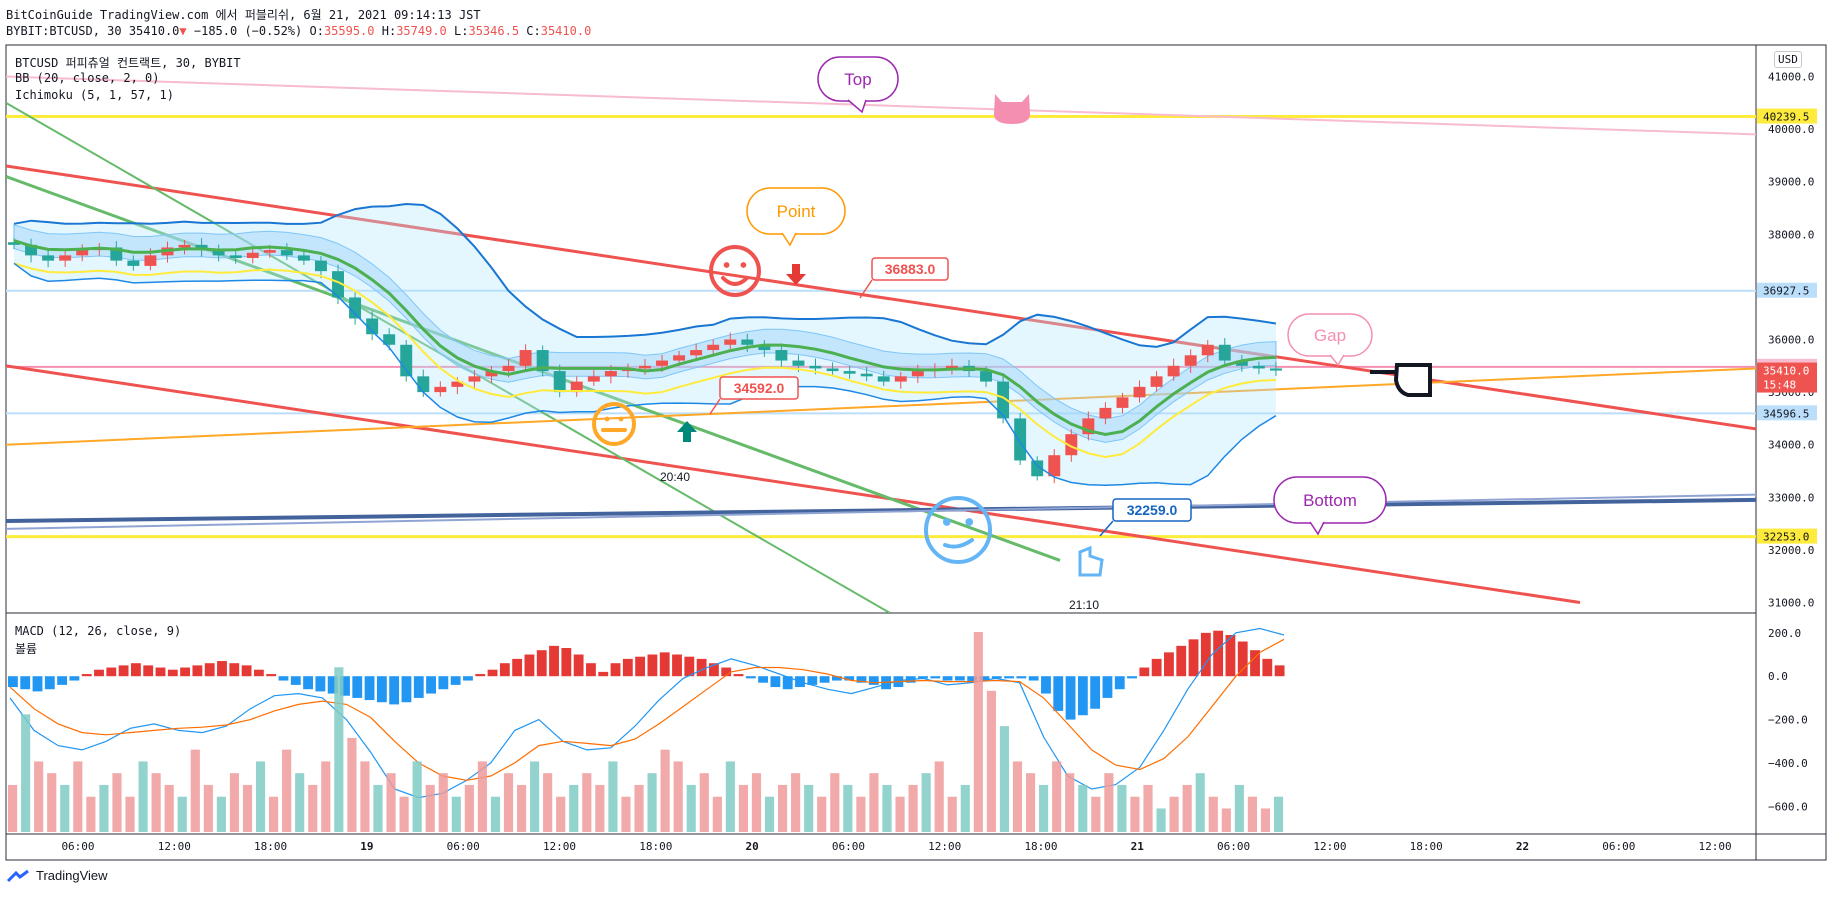  I want to click on trendline-orange, so click(881, 406).